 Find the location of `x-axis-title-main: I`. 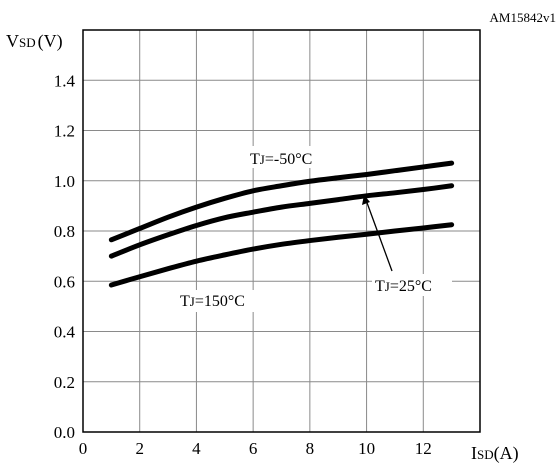

x-axis-title-main: I is located at coordinates (474, 453).